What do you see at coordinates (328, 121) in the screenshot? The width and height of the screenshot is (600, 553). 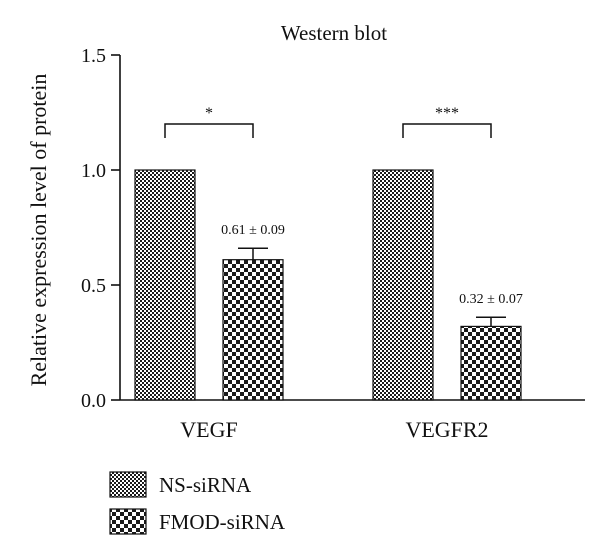 I see `significance-brackets: * ***` at bounding box center [328, 121].